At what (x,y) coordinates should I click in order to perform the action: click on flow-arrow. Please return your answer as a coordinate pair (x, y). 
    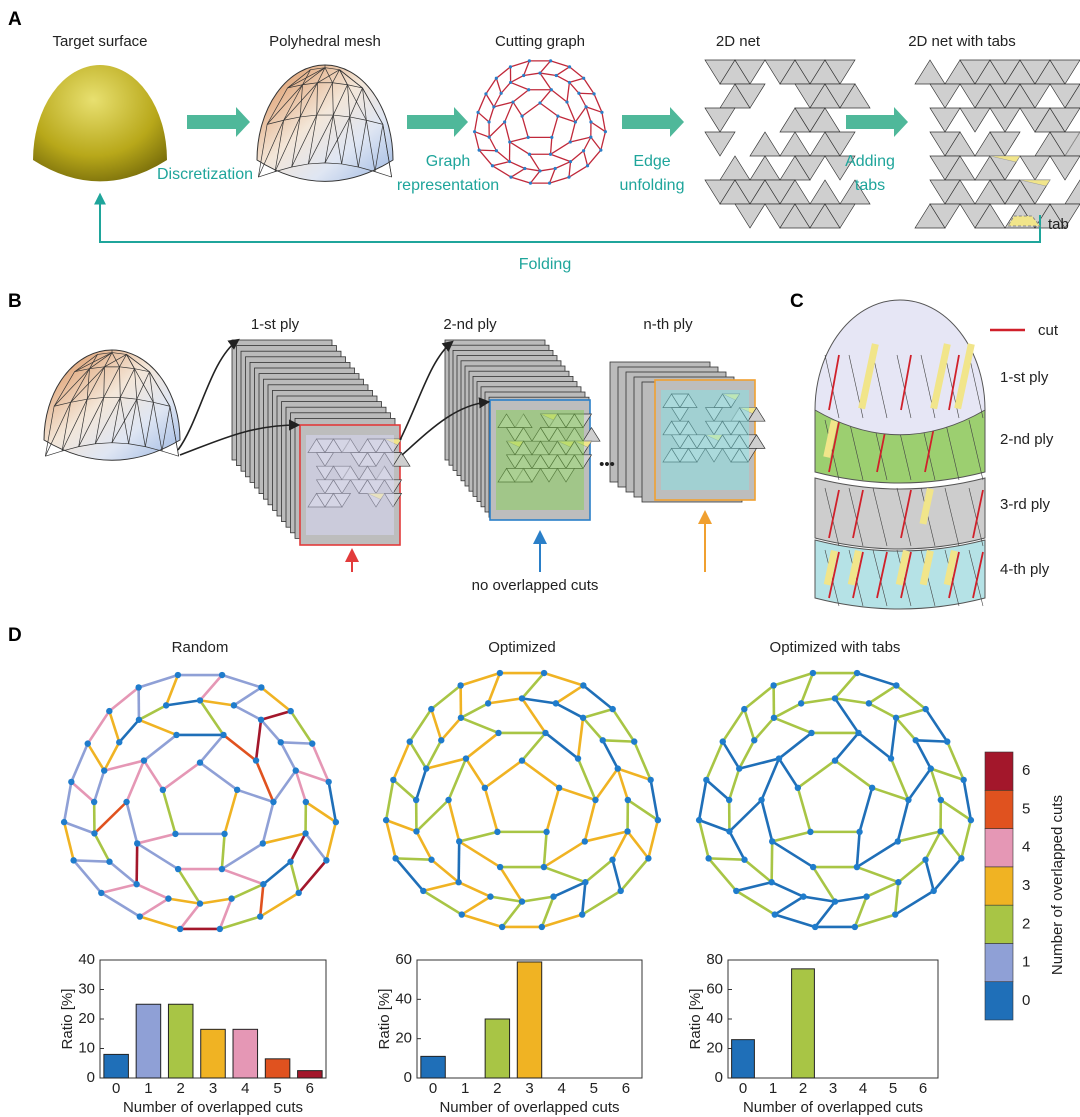
    Looking at the image, I should click on (426, 390).